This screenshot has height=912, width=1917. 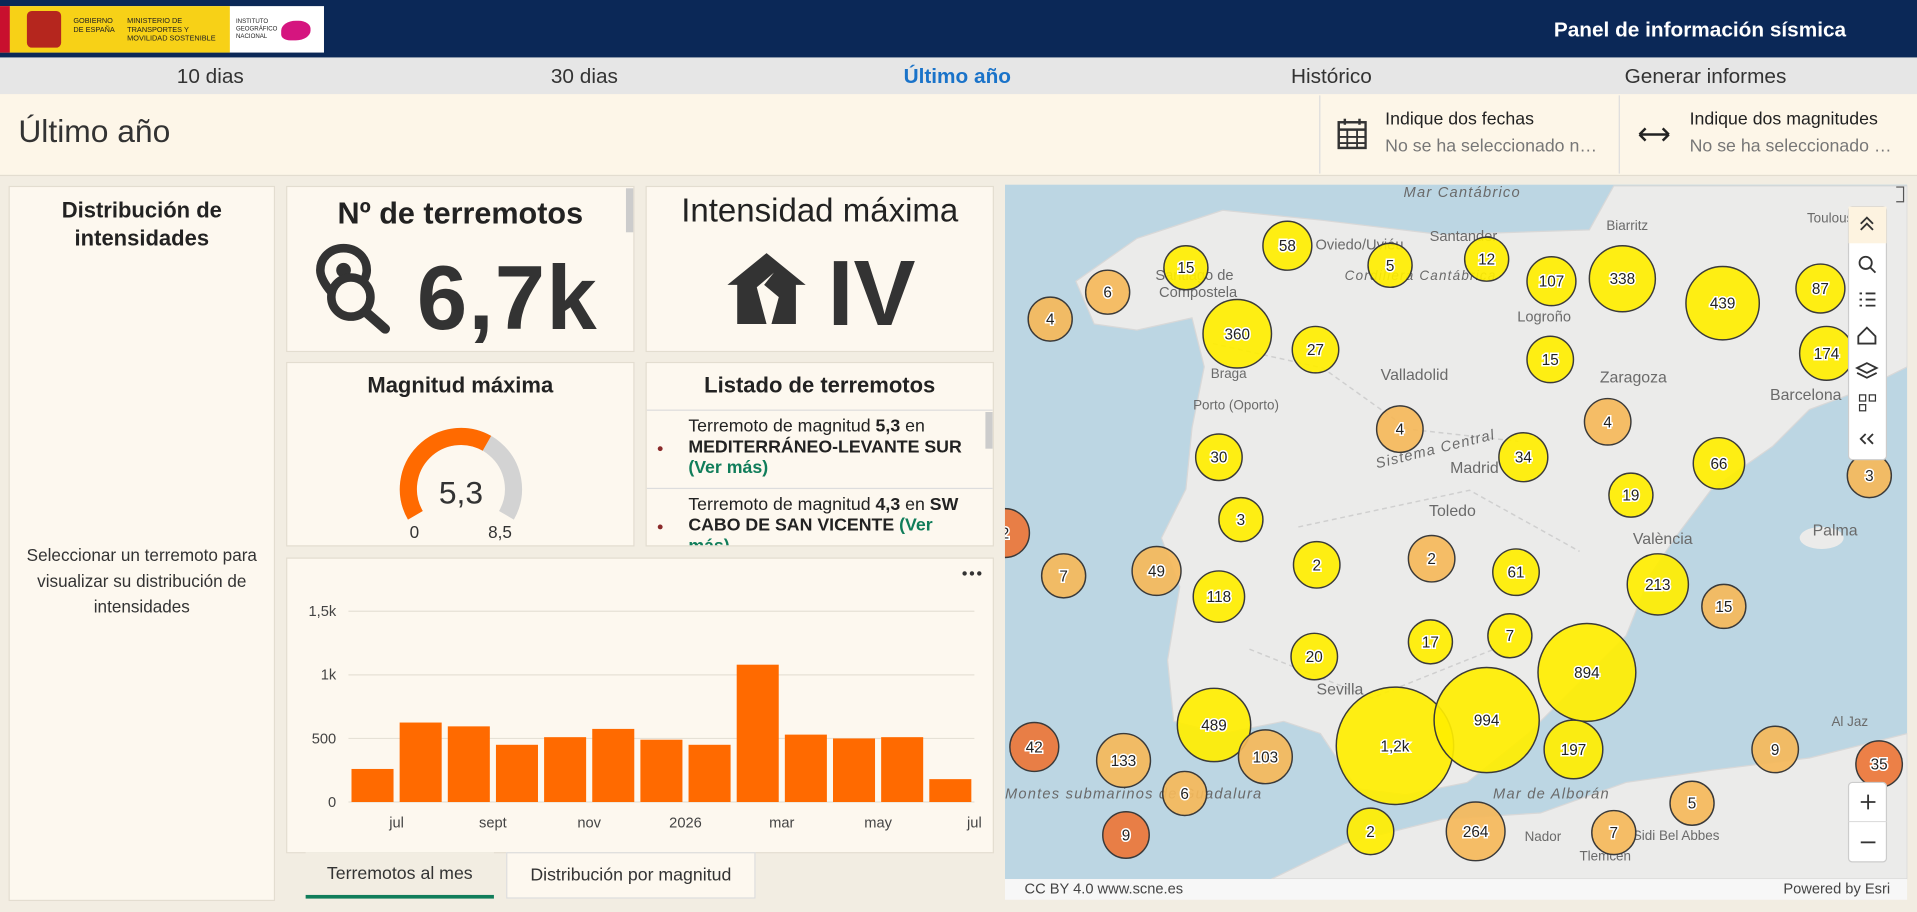 I want to click on chart-tab: Terremotos al mes, so click(x=399, y=875).